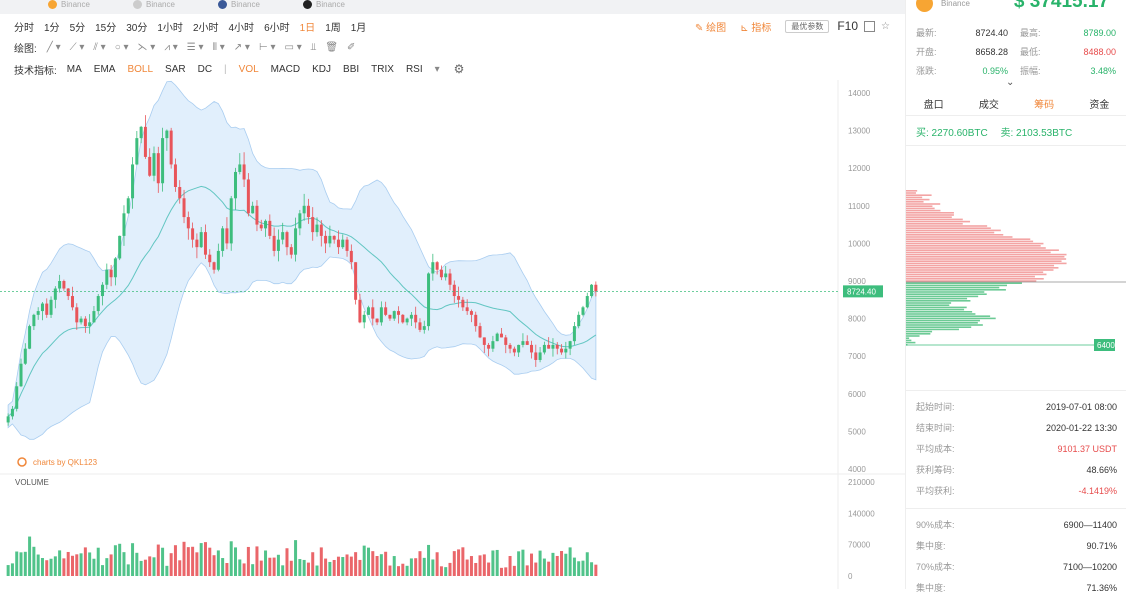 The width and height of the screenshot is (1126, 598). I want to click on comment-tool-icon: ▭ ▾, so click(293, 47).